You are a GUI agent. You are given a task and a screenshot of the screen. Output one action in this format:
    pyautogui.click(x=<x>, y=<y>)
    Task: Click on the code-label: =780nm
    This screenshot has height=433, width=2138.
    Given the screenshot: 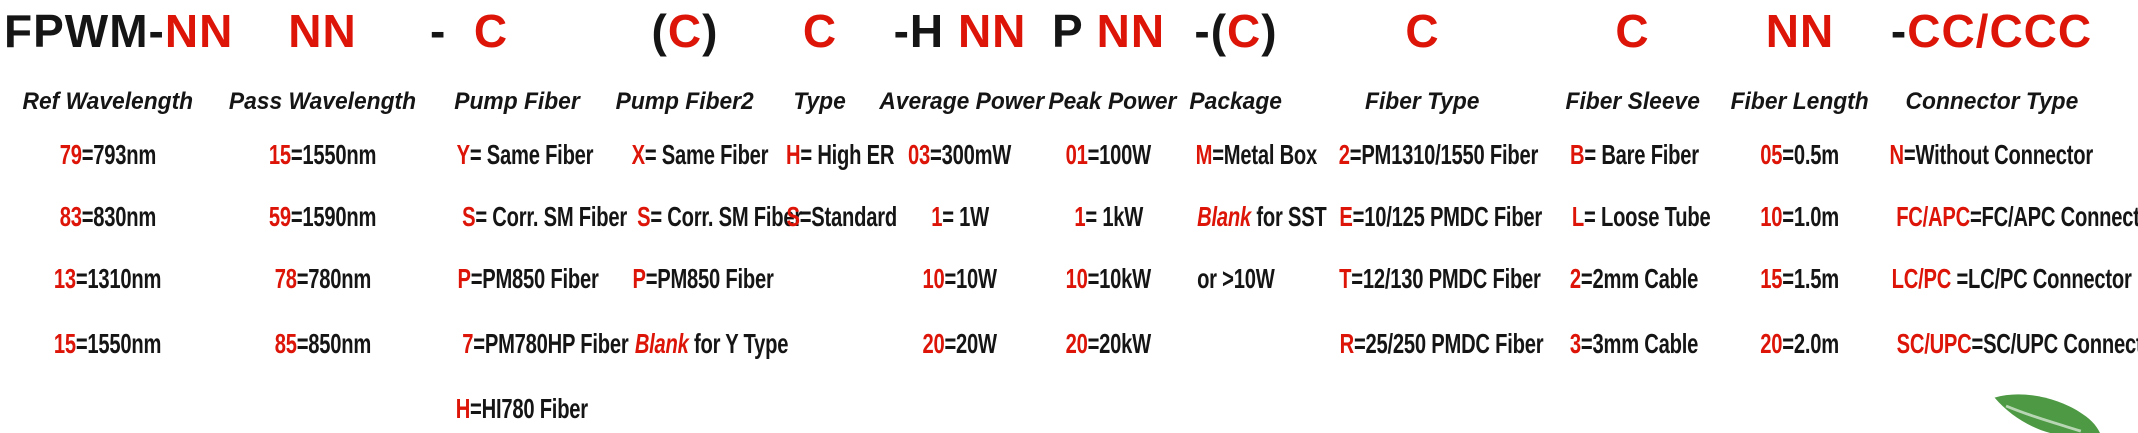 What is the action you would take?
    pyautogui.click(x=333, y=278)
    